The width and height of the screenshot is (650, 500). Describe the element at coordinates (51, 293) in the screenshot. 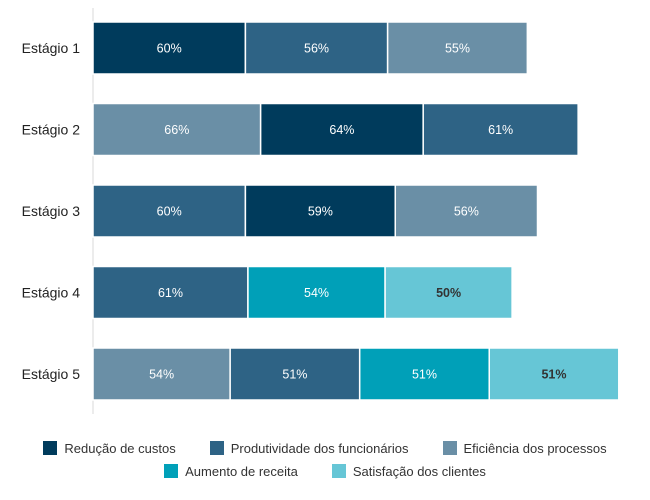

I see `y-tick-label: Estágio 4` at that location.